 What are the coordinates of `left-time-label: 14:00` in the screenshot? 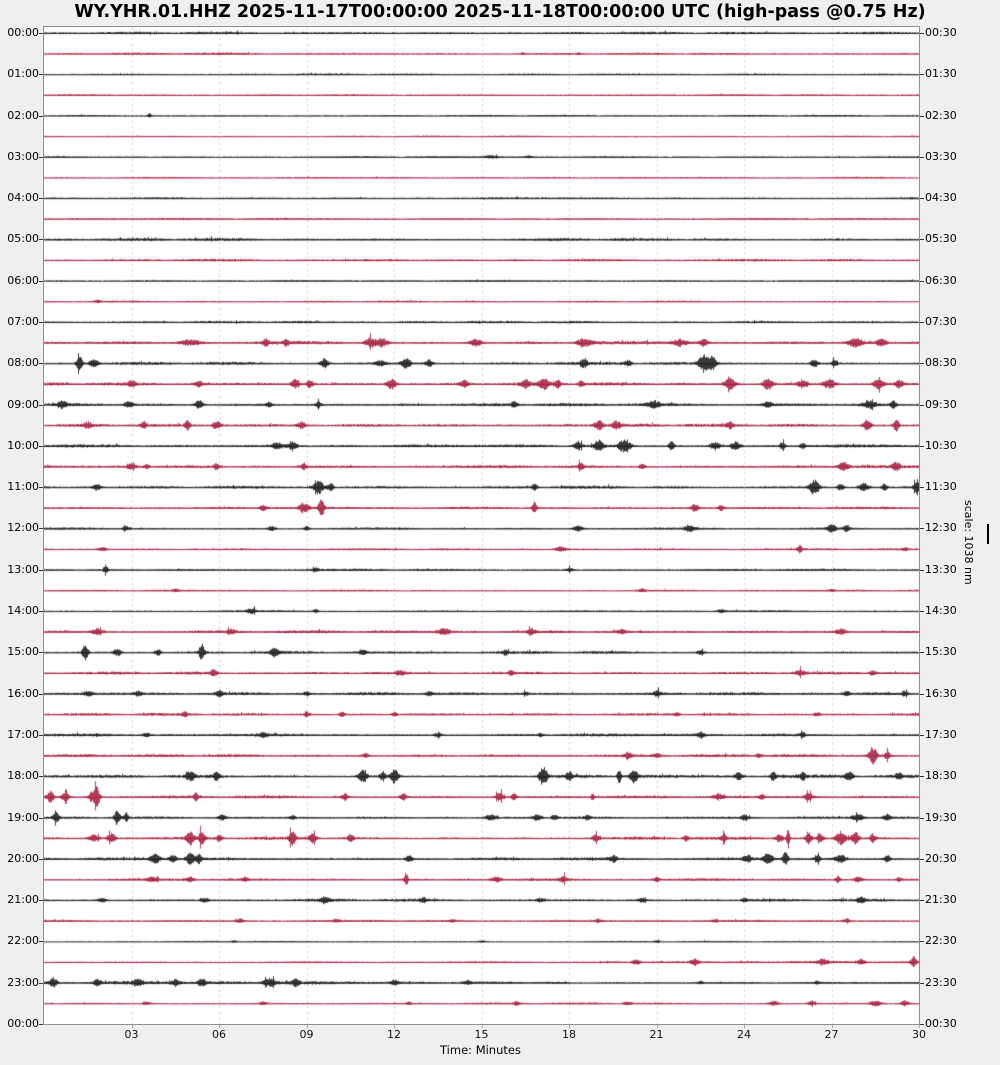 It's located at (23, 611).